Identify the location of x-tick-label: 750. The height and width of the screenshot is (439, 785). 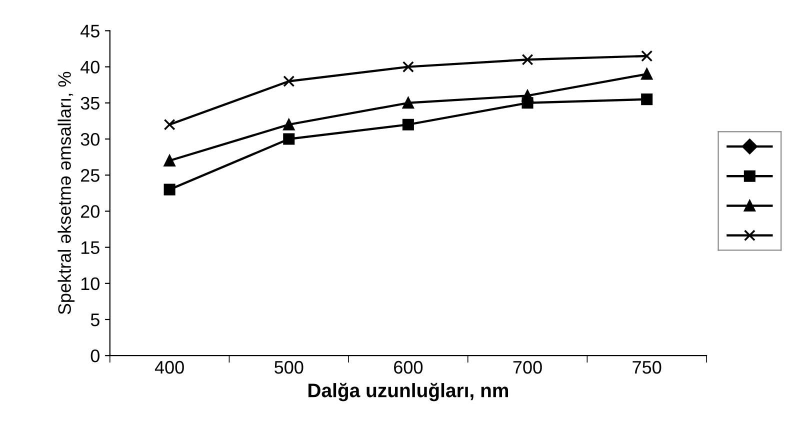
(647, 367).